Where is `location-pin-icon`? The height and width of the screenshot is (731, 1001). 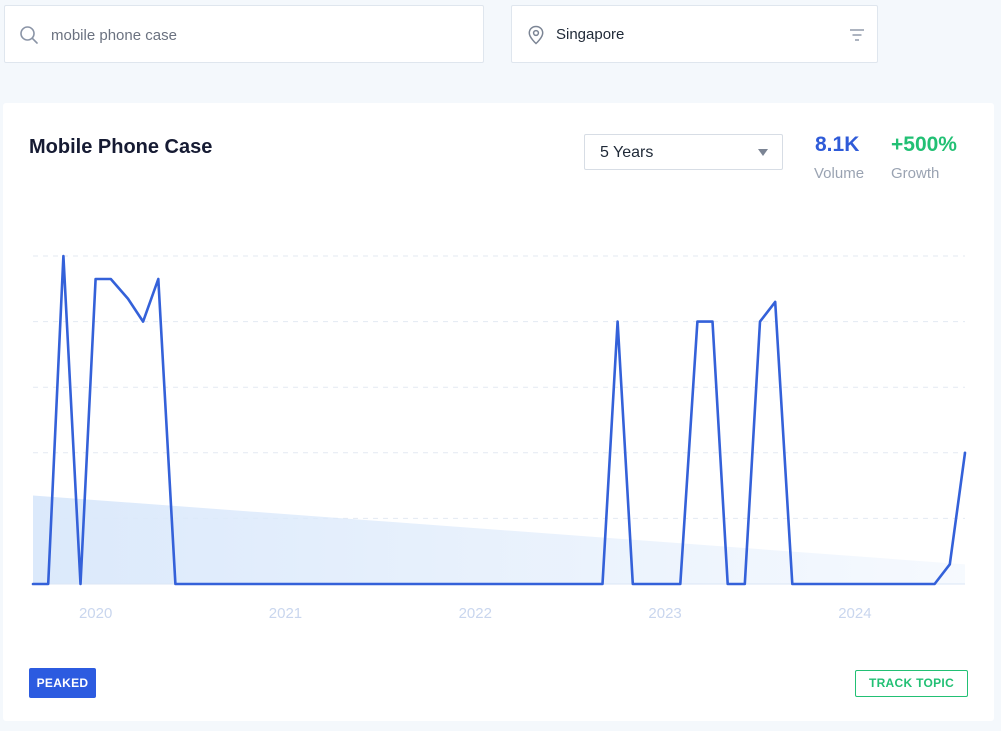 location-pin-icon is located at coordinates (536, 35).